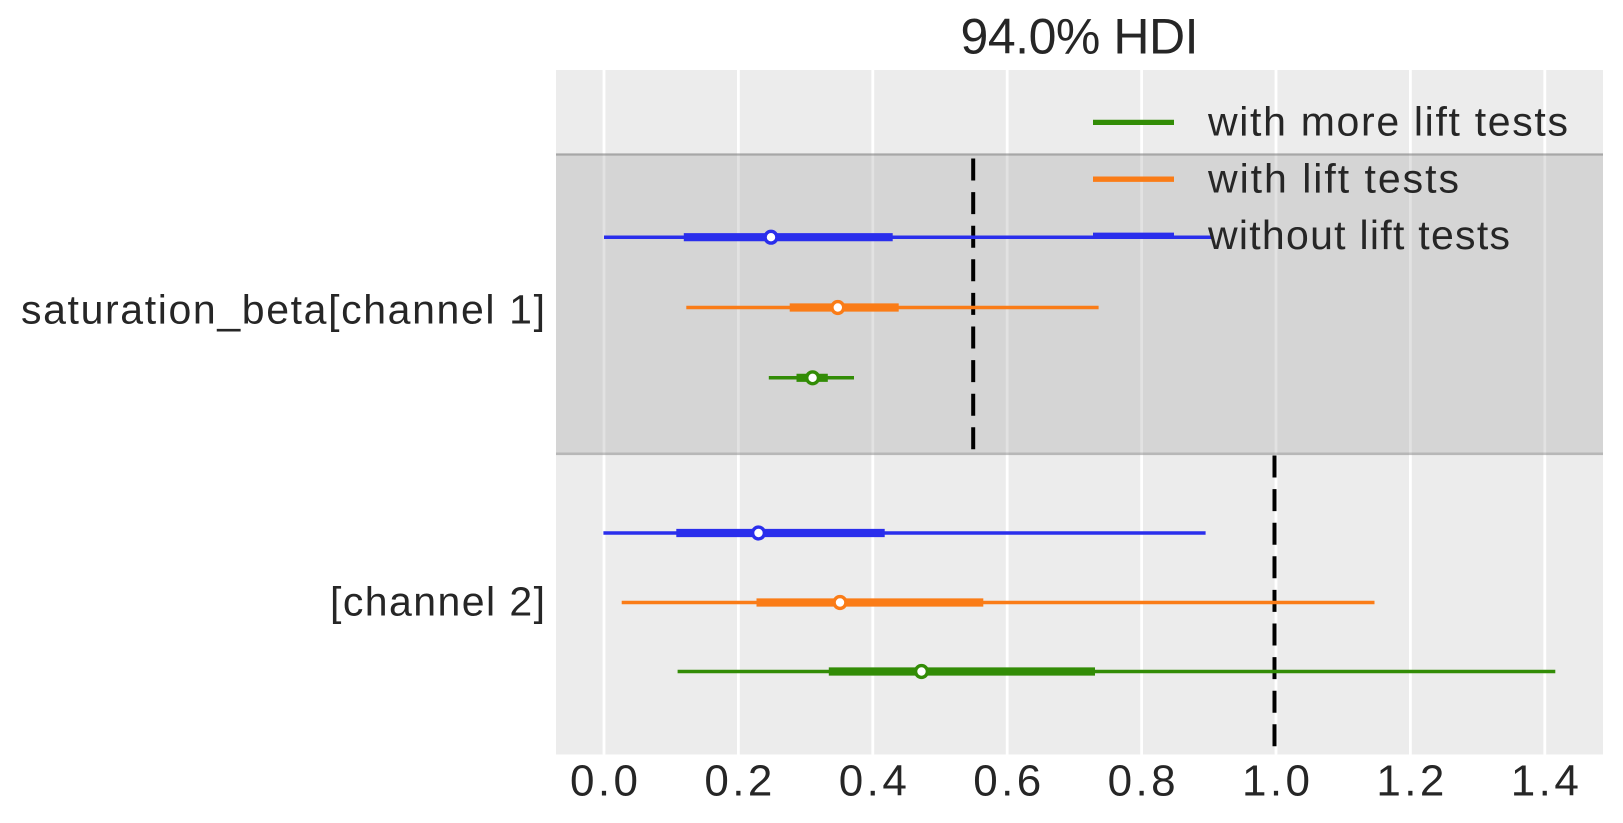 The height and width of the screenshot is (823, 1623). What do you see at coordinates (873, 781) in the screenshot?
I see `svg-text: 0.4` at bounding box center [873, 781].